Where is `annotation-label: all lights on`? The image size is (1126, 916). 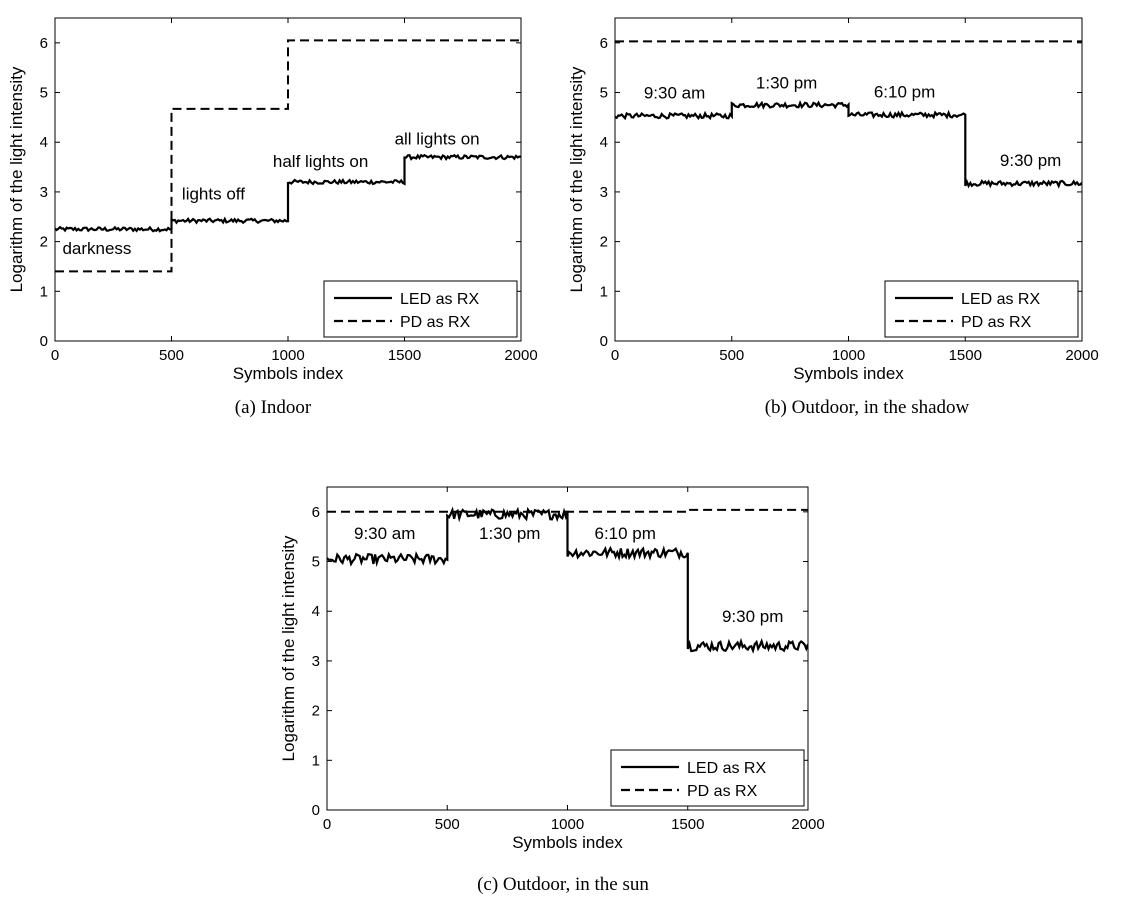 annotation-label: all lights on is located at coordinates (437, 139).